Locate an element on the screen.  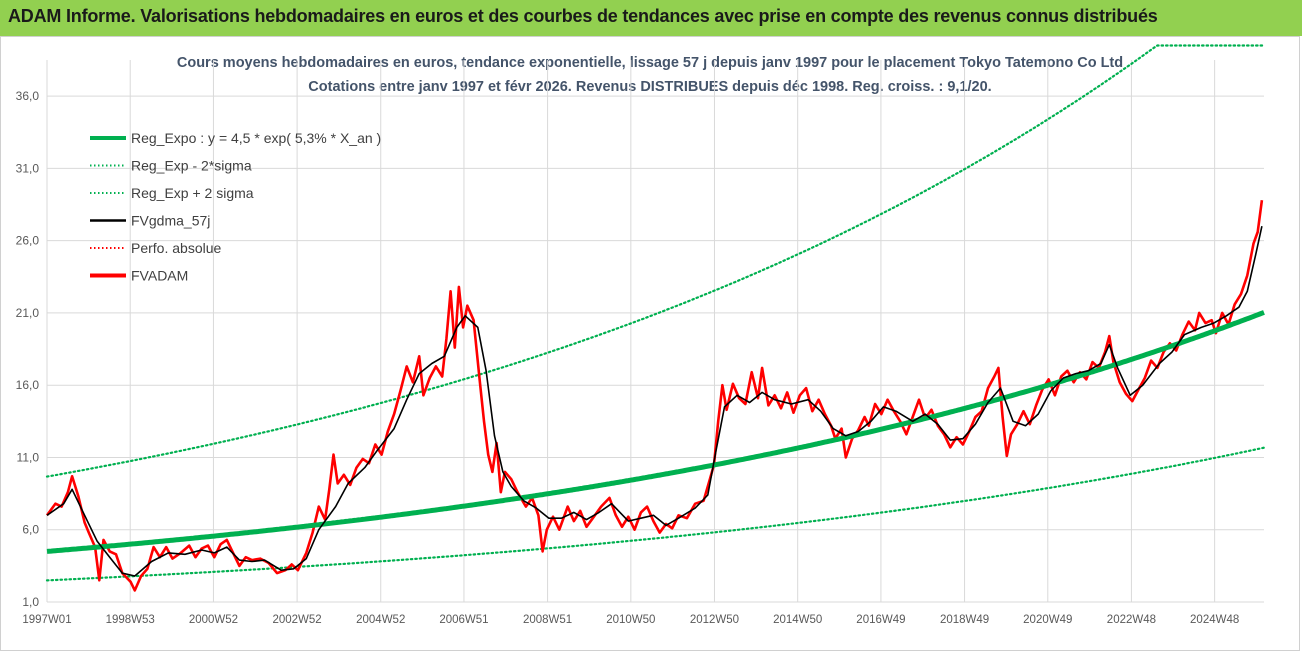
x-tick-label: 2018W49 is located at coordinates (964, 620).